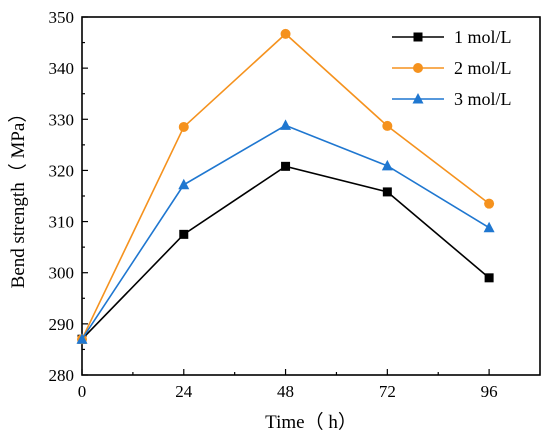  What do you see at coordinates (452, 37) in the screenshot?
I see `legend-item: 1 mol/L` at bounding box center [452, 37].